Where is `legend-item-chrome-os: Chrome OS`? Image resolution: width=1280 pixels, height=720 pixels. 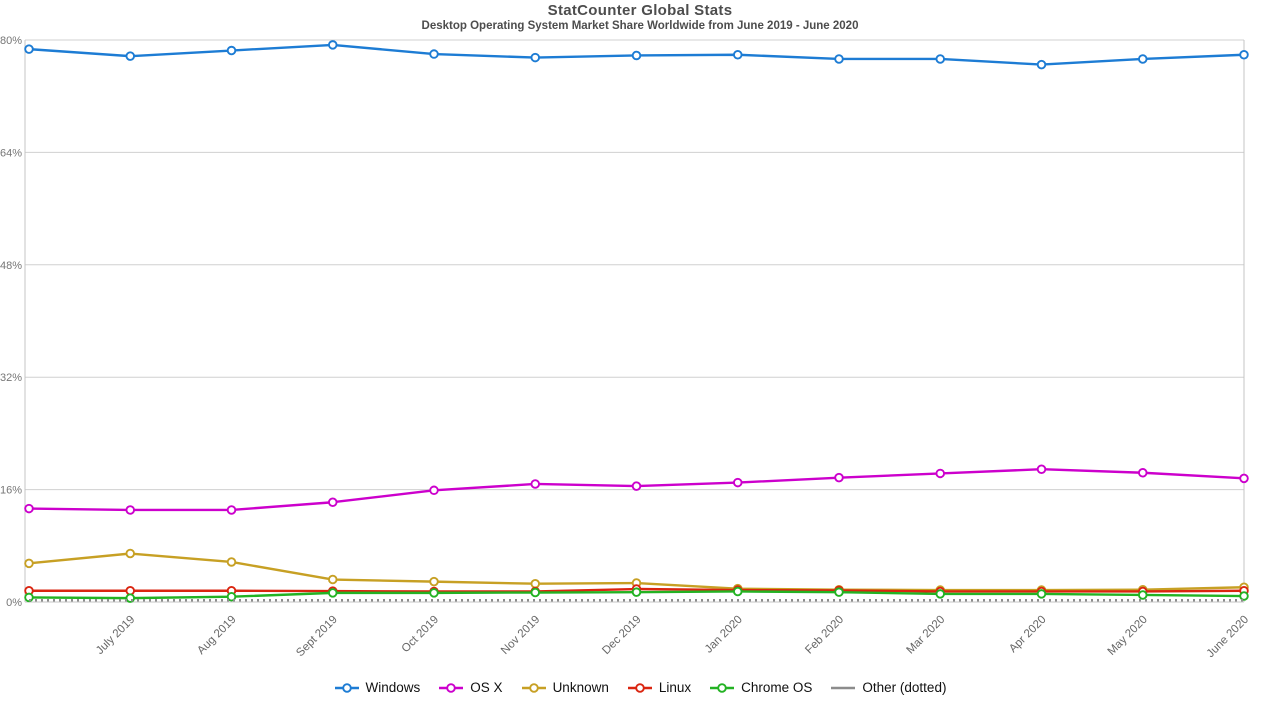
legend-item-chrome-os: Chrome OS is located at coordinates (760, 687).